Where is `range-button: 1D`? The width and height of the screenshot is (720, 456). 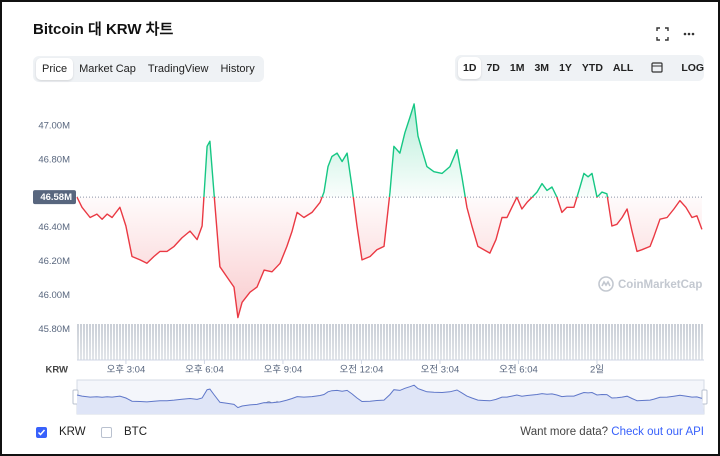 range-button: 1D is located at coordinates (470, 68).